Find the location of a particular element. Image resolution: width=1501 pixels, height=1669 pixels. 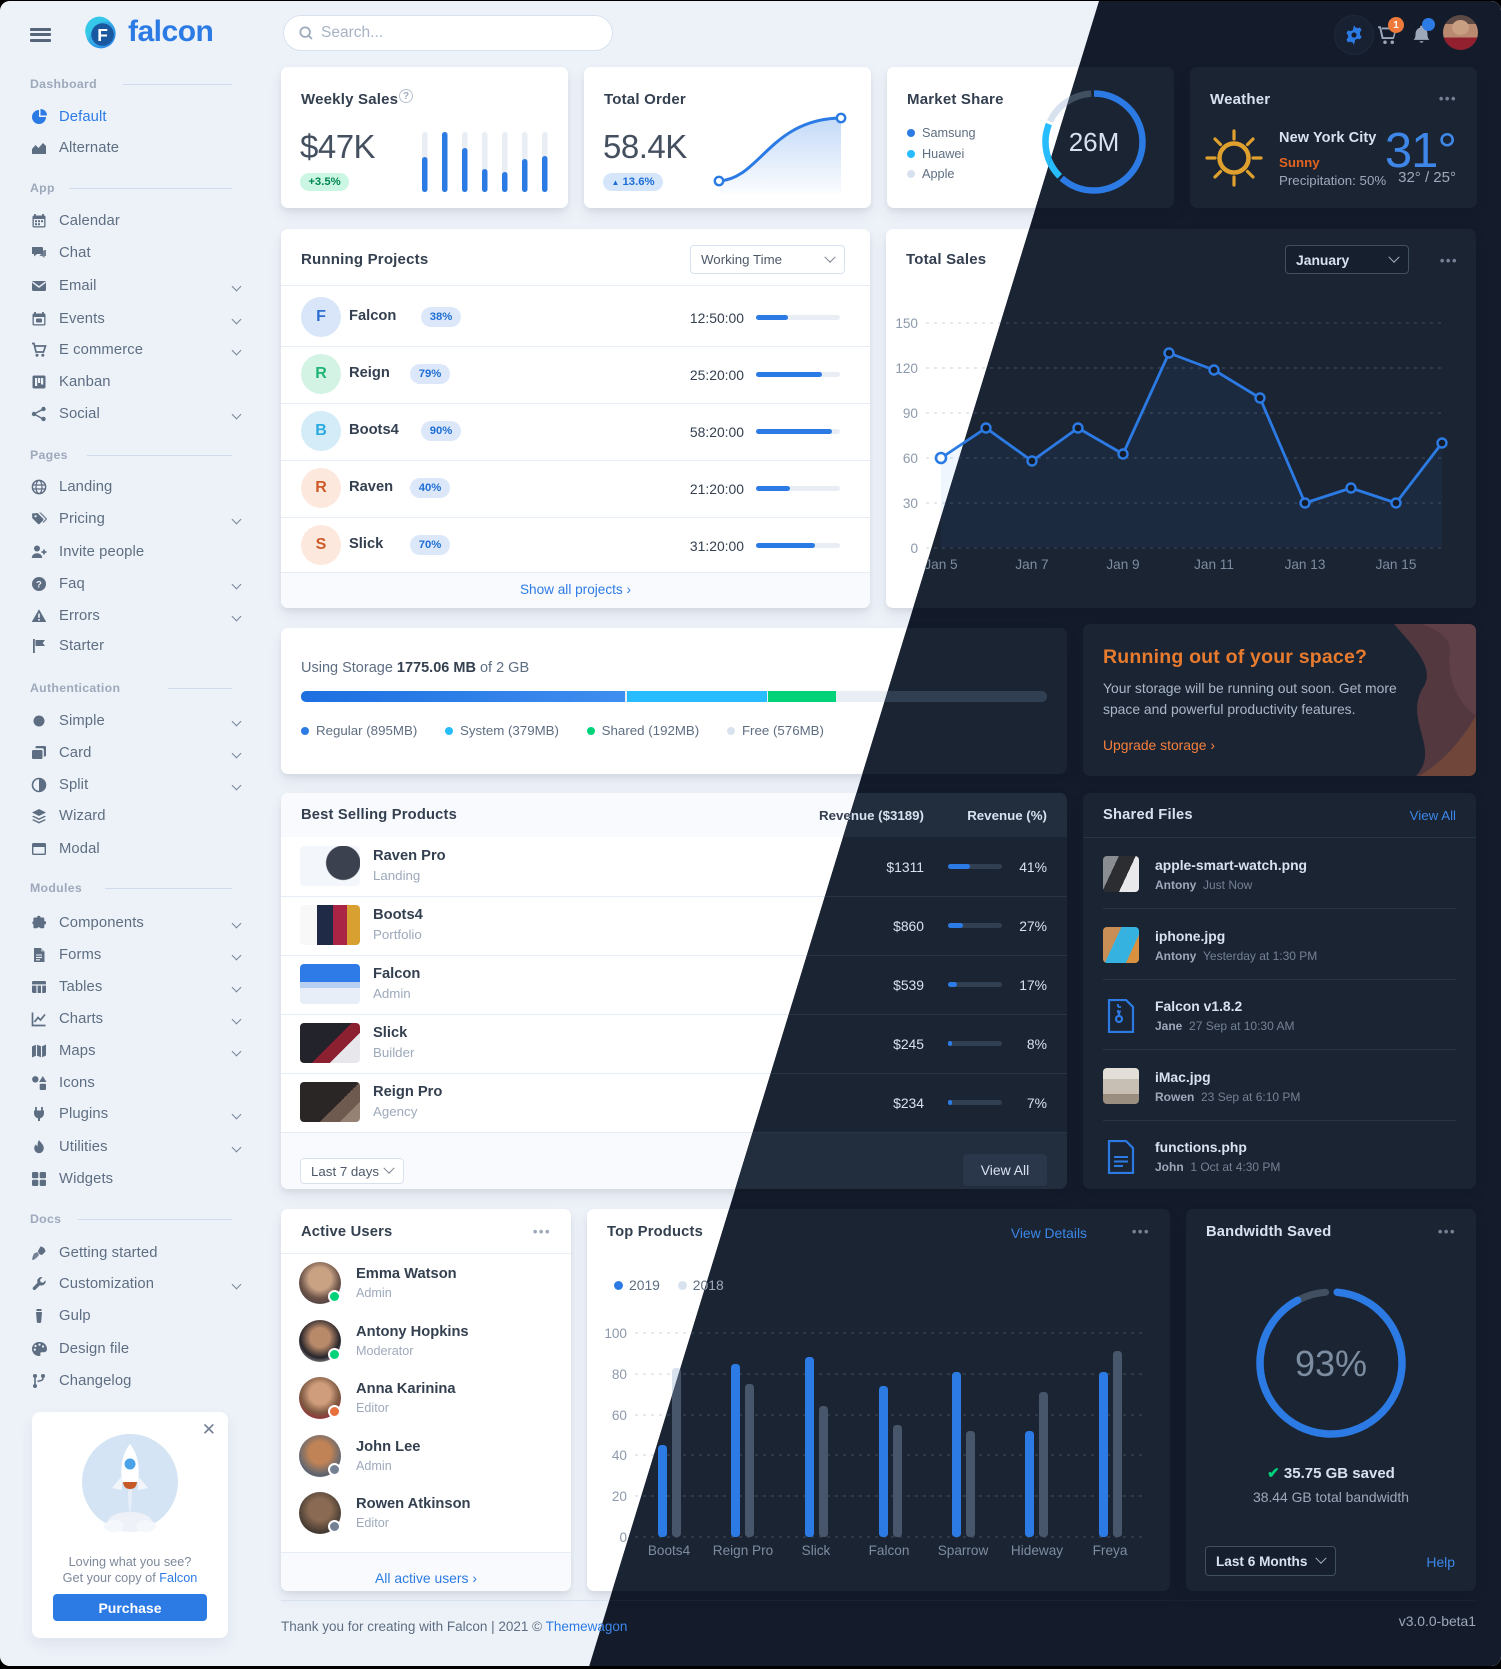

svg-text: Jan 15 is located at coordinates (1396, 564).